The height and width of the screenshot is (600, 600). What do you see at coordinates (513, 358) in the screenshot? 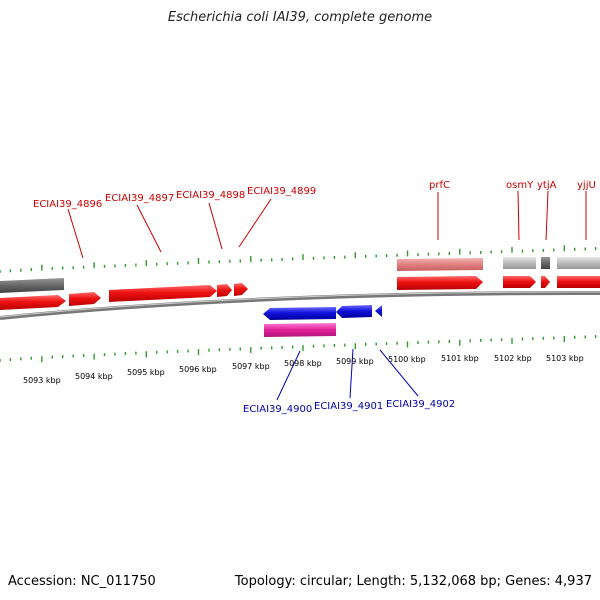
I see `scale-label-5102: 5102 kbp` at bounding box center [513, 358].